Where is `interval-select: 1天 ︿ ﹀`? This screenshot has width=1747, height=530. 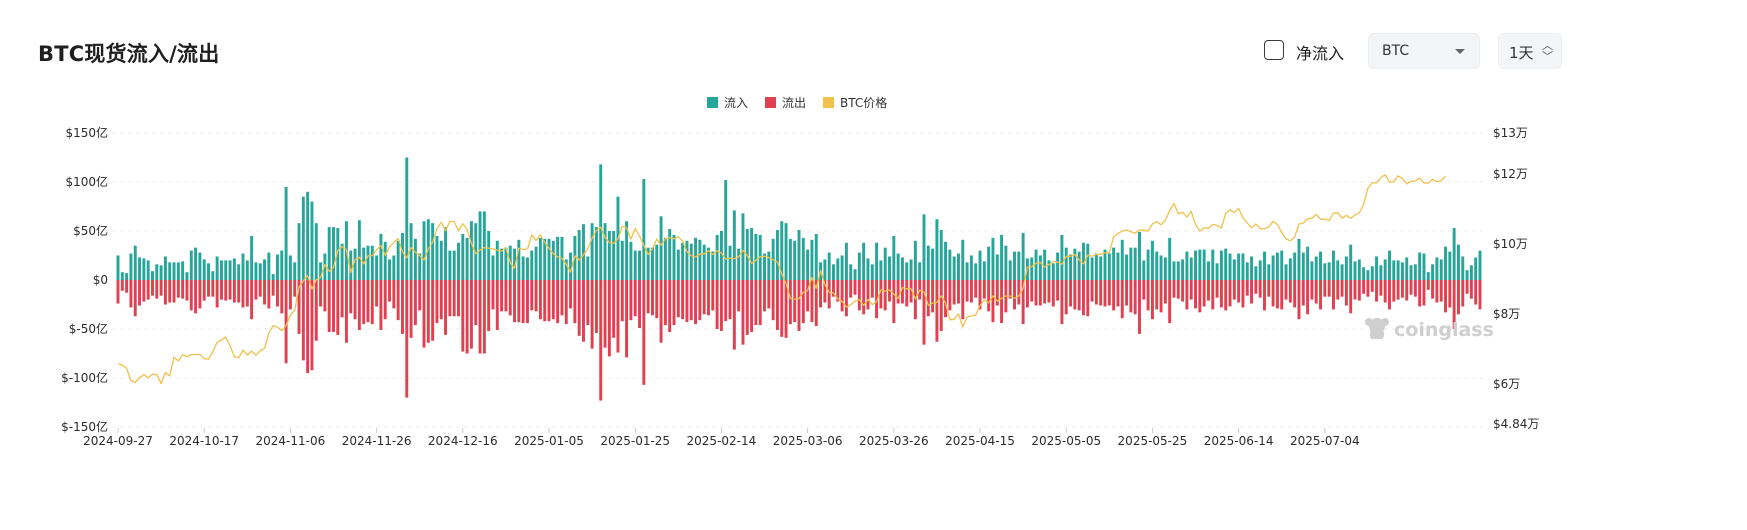 interval-select: 1天 ︿ ﹀ is located at coordinates (1530, 51).